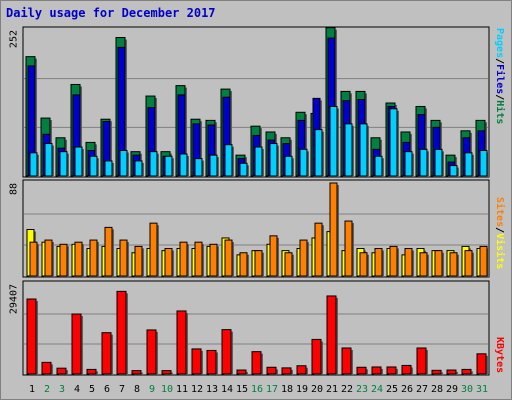 The height and width of the screenshot is (400, 512). I want to click on middle-legend: Sites/Visits, so click(501, 233).